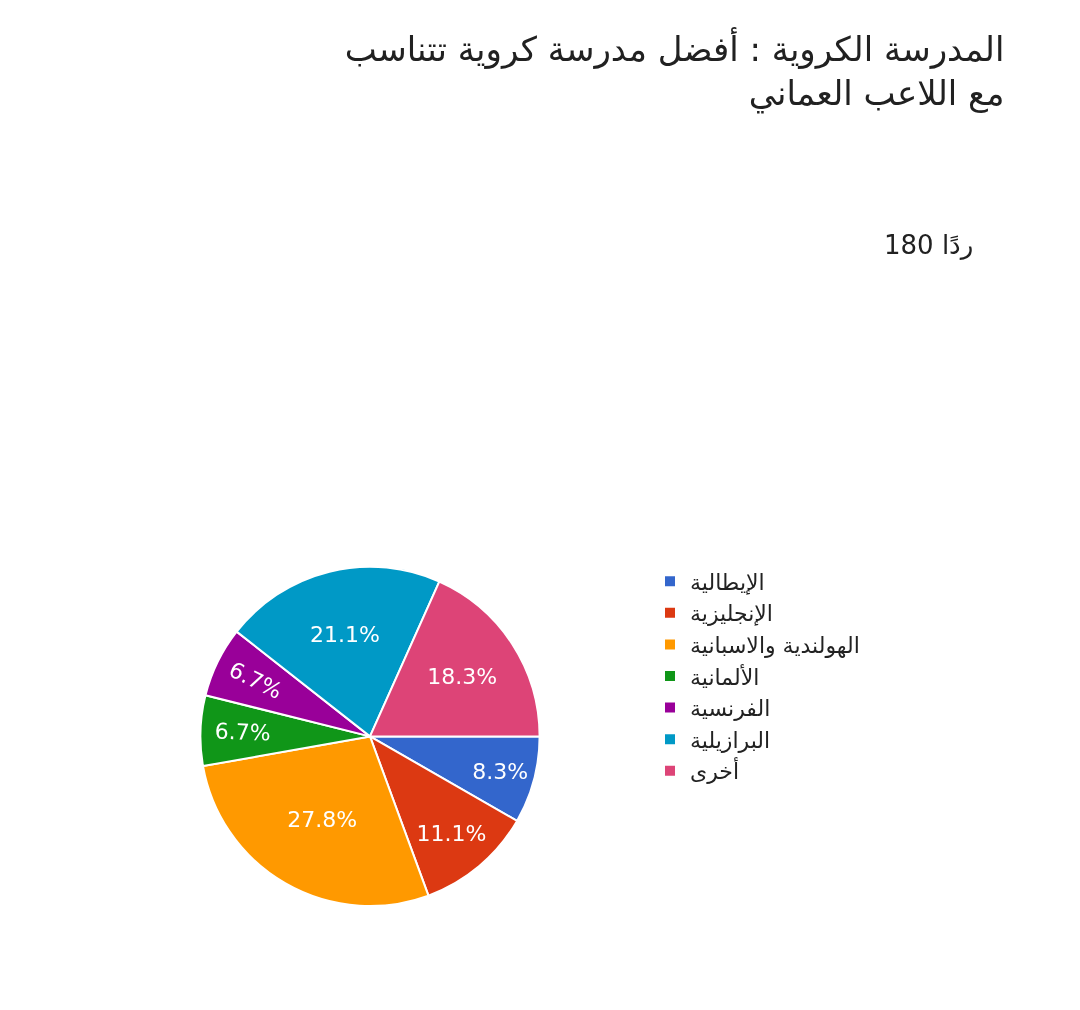 This screenshot has width=1080, height=1010. I want to click on data-label: 11.1%, so click(451, 833).